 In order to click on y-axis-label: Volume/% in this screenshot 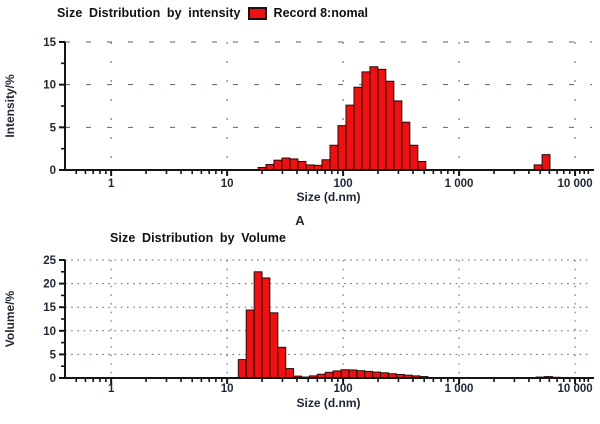, I will do `click(10, 318)`.